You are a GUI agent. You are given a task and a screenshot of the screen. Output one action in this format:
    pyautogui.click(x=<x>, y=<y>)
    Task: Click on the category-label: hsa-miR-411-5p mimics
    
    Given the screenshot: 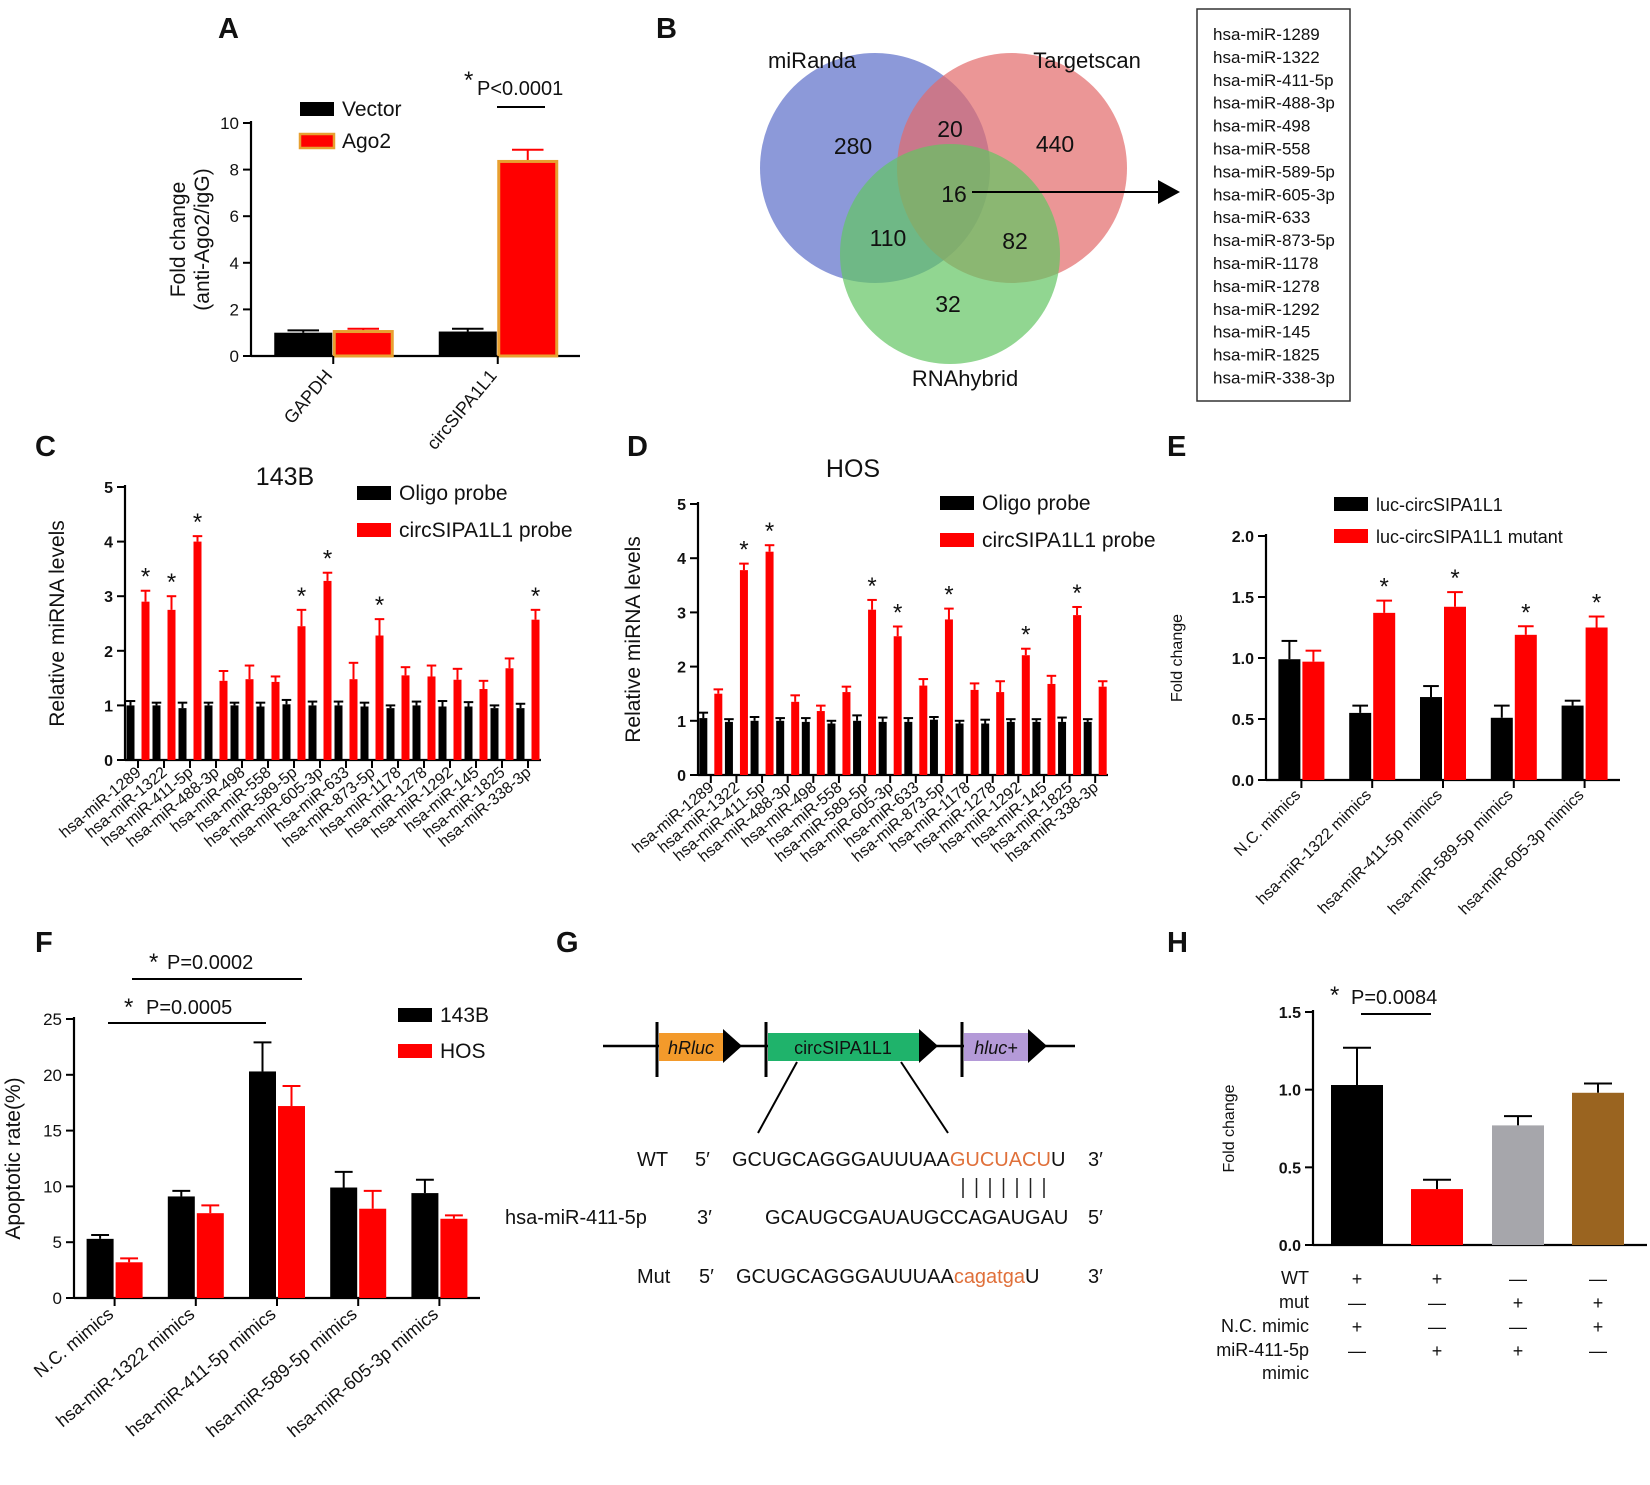 What is the action you would take?
    pyautogui.click(x=1380, y=852)
    